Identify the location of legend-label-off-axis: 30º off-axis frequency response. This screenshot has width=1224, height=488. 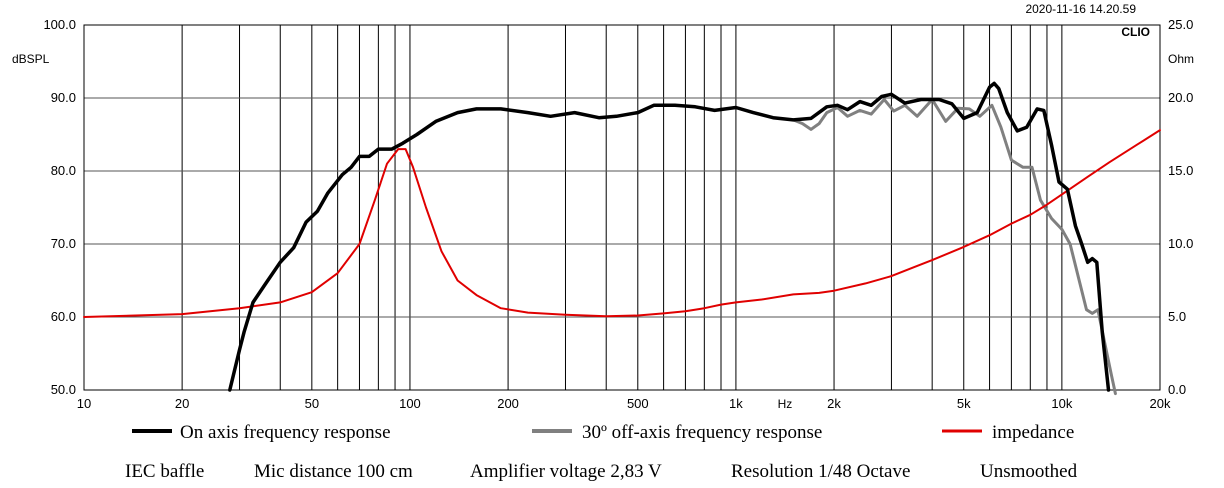
(702, 432).